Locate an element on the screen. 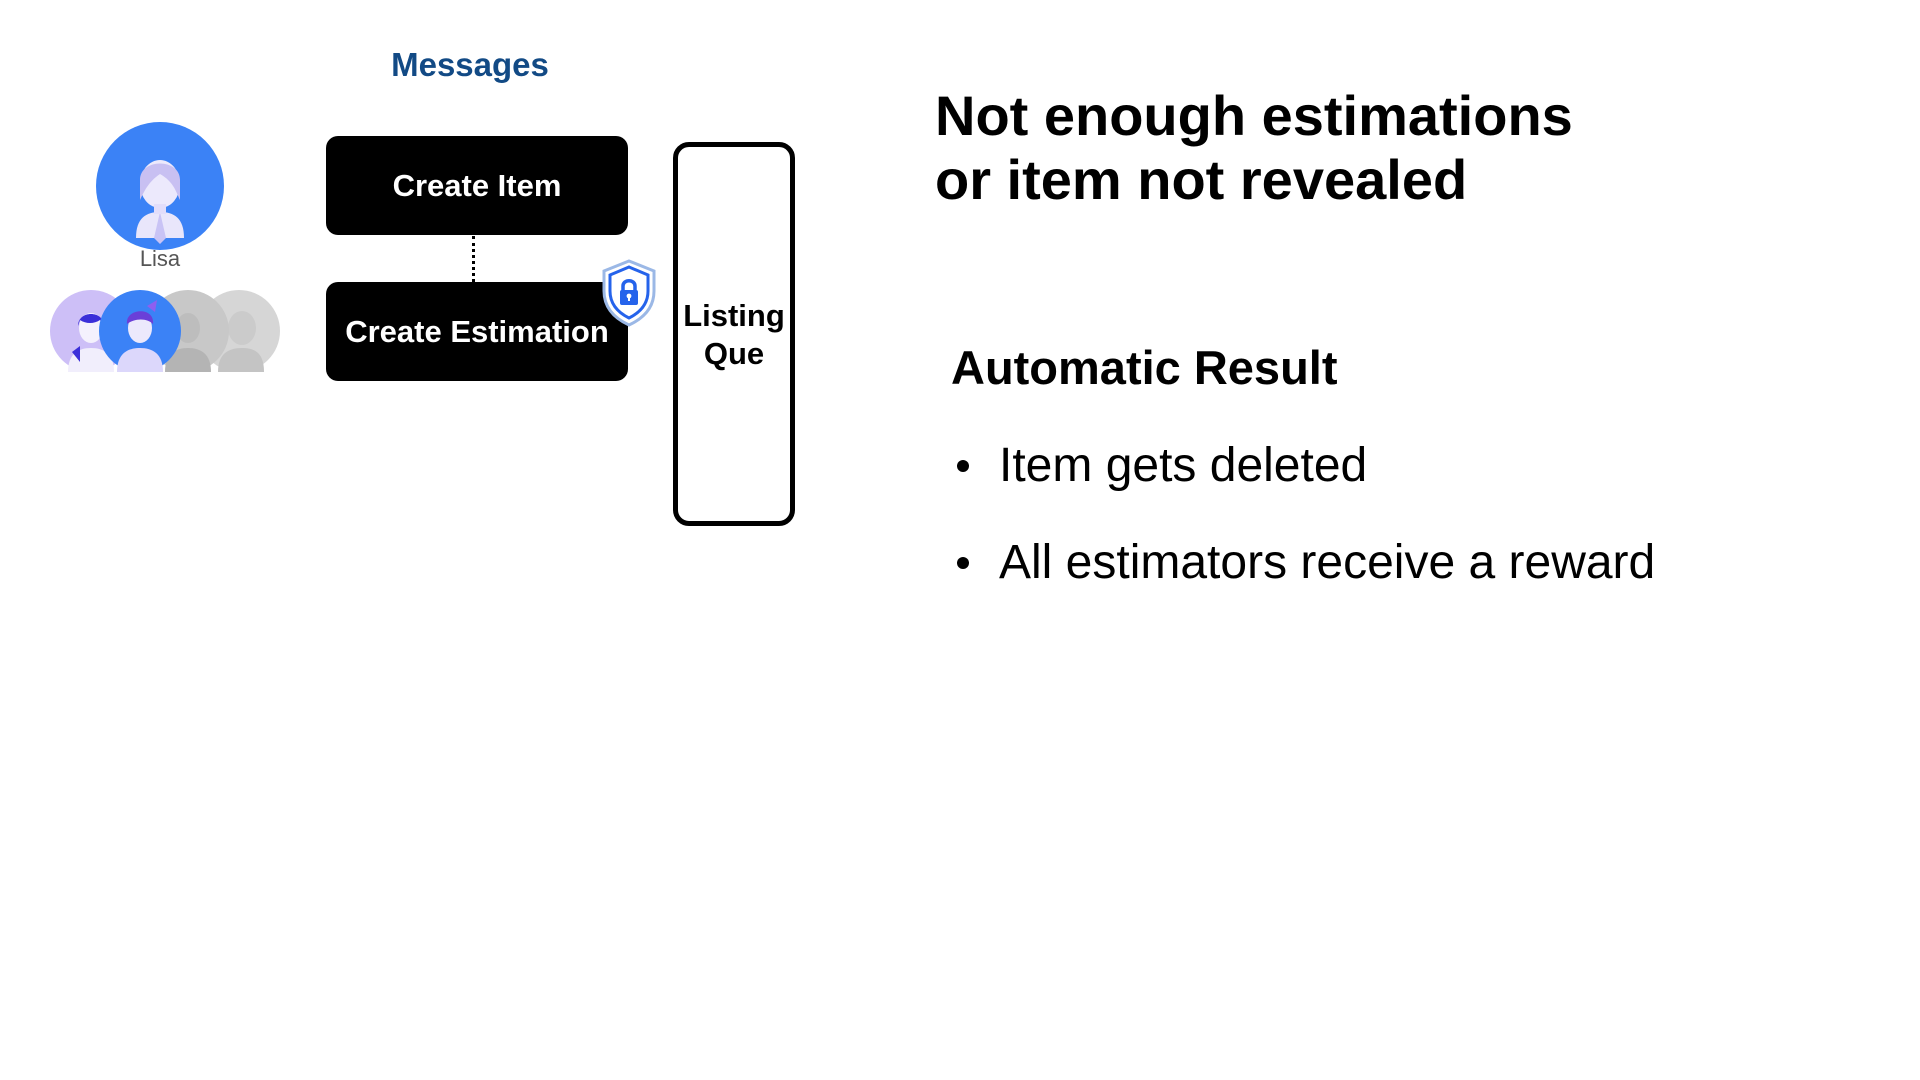 The height and width of the screenshot is (1080, 1920). create-estimation-box: Create Estimation is located at coordinates (477, 331).